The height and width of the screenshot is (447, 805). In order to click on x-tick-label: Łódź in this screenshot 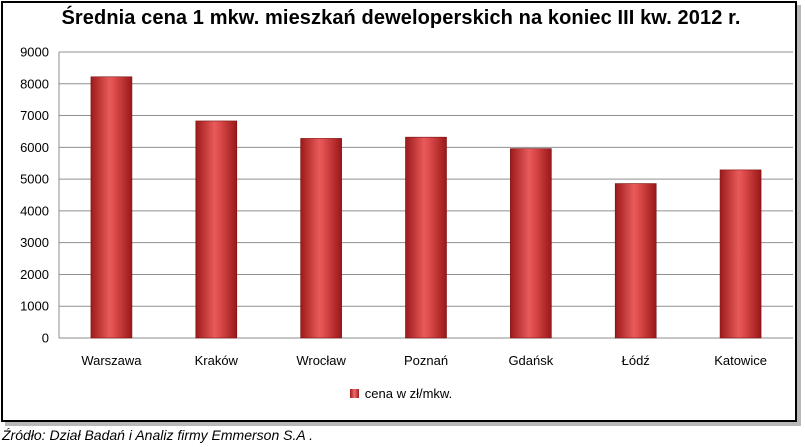, I will do `click(636, 360)`.